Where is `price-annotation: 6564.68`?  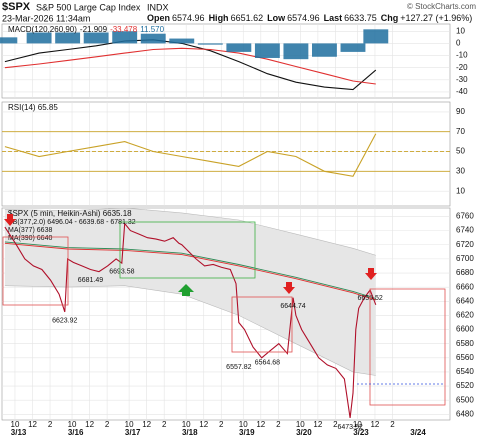 price-annotation: 6564.68 is located at coordinates (267, 362).